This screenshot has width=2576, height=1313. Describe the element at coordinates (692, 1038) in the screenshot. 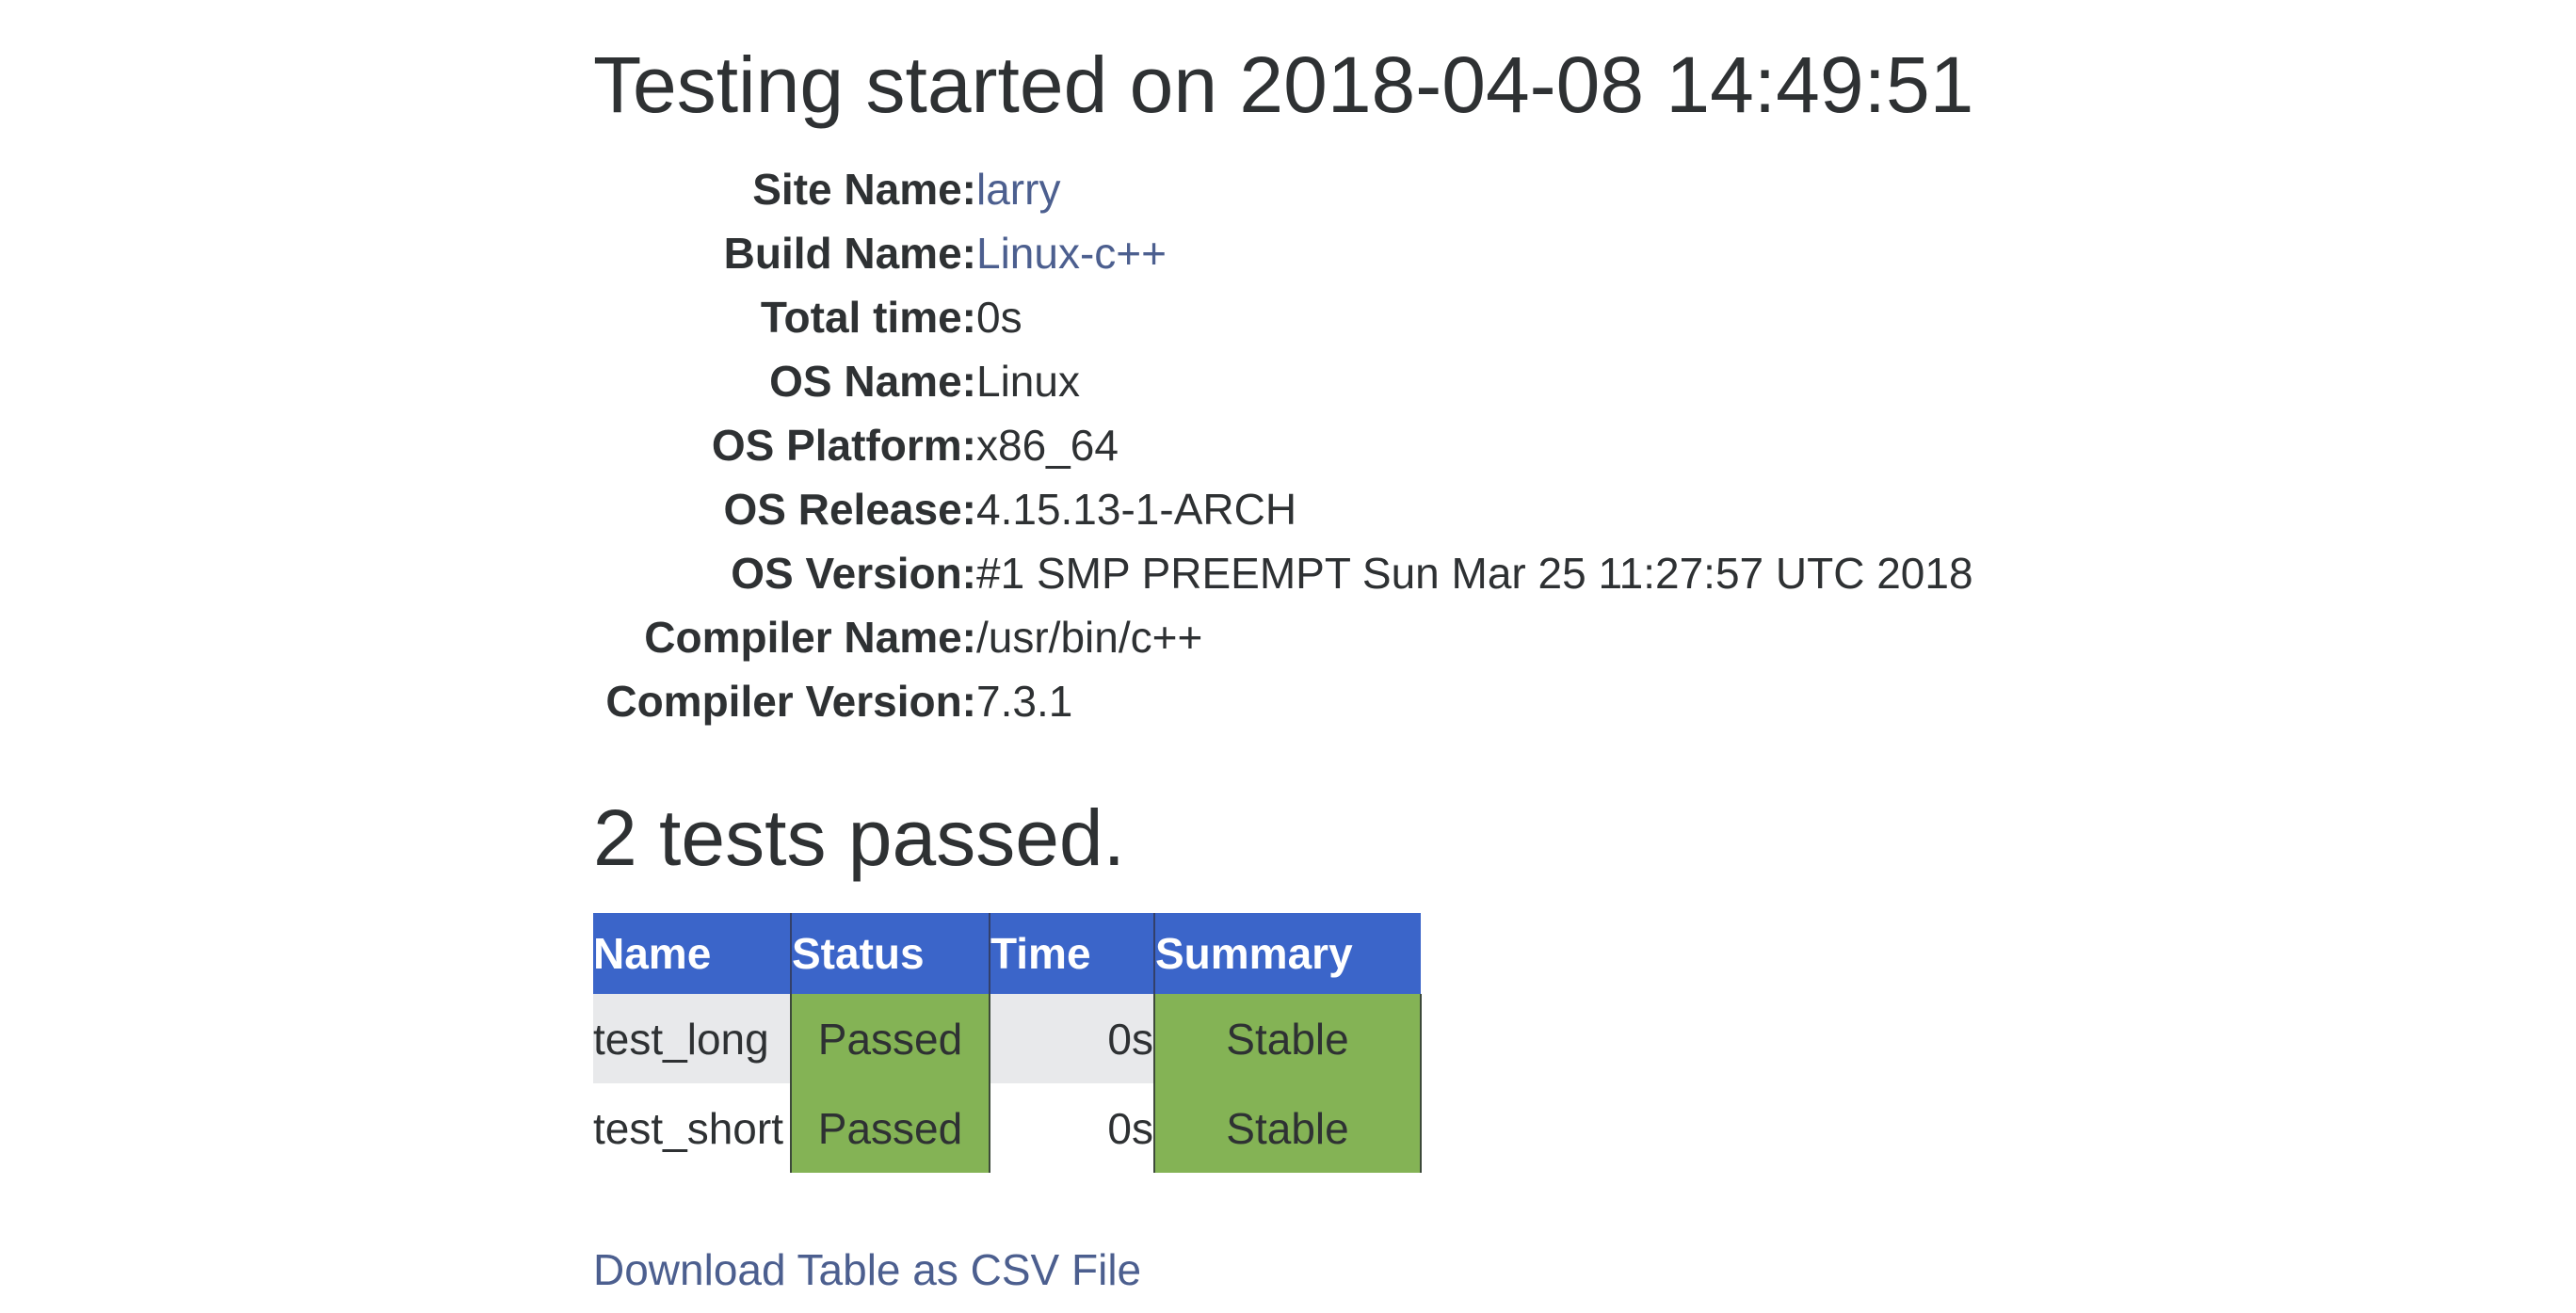

I see `test-name-link: test_long` at that location.